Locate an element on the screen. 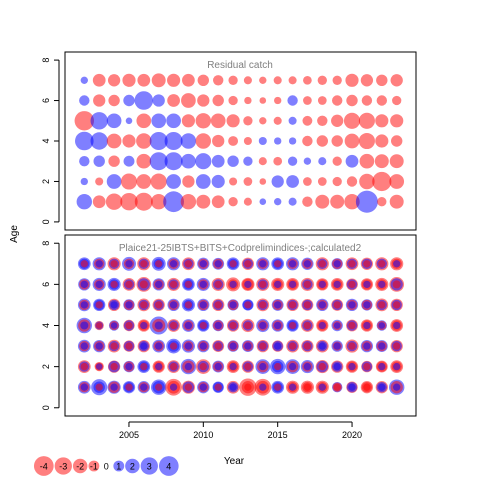  legend-label: -4 is located at coordinates (44, 467).